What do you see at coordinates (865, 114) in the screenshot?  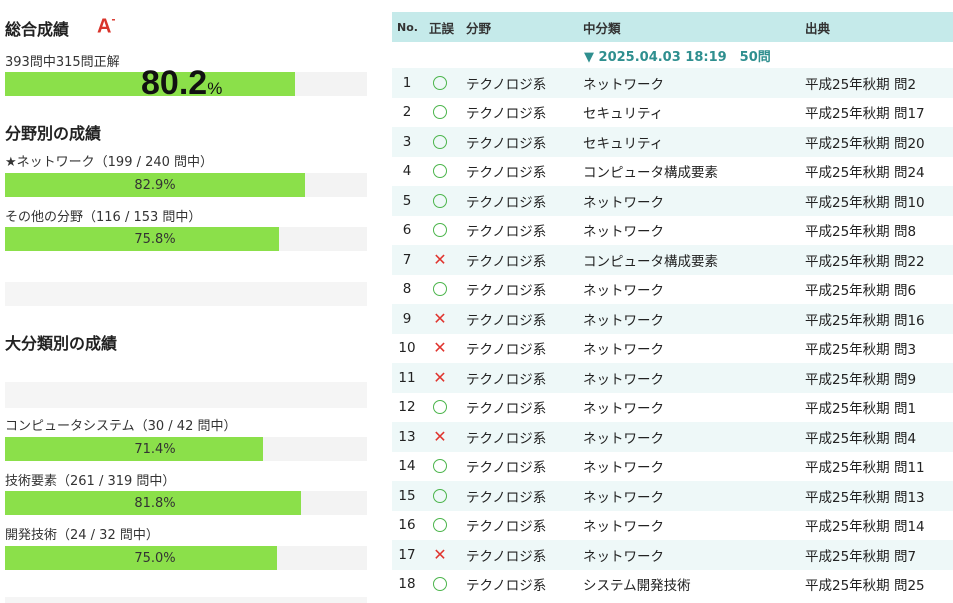 I see `row-source: 平成25年秋期 問17` at bounding box center [865, 114].